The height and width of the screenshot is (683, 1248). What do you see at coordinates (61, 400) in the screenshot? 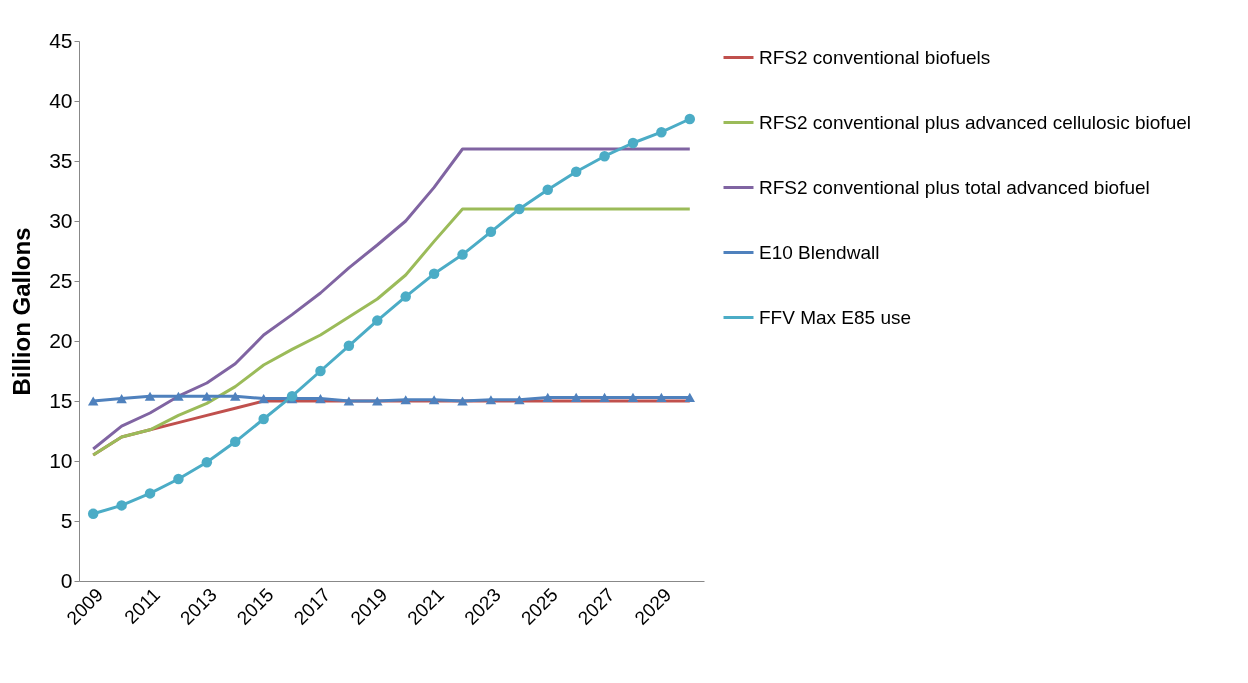
I see `y-tick-label: 15` at bounding box center [61, 400].